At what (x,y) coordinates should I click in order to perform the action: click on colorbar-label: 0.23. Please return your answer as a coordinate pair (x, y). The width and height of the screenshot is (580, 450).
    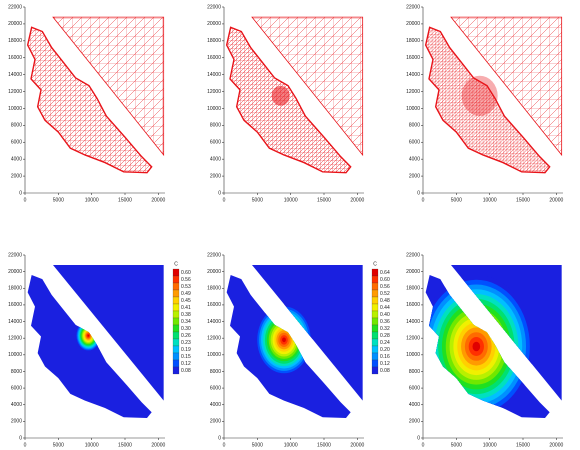
    Looking at the image, I should click on (186, 343).